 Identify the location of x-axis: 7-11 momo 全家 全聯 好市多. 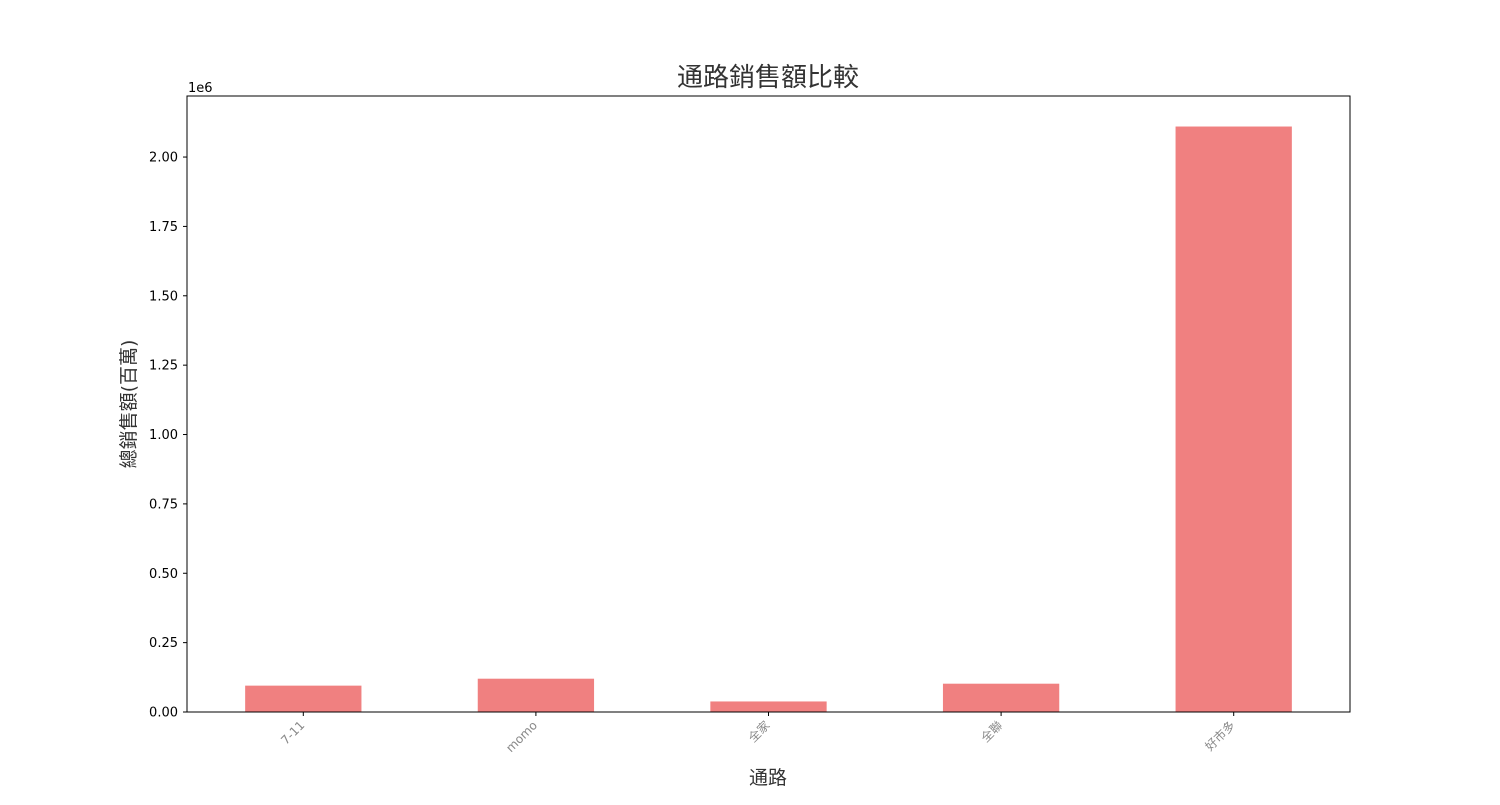
(758, 733).